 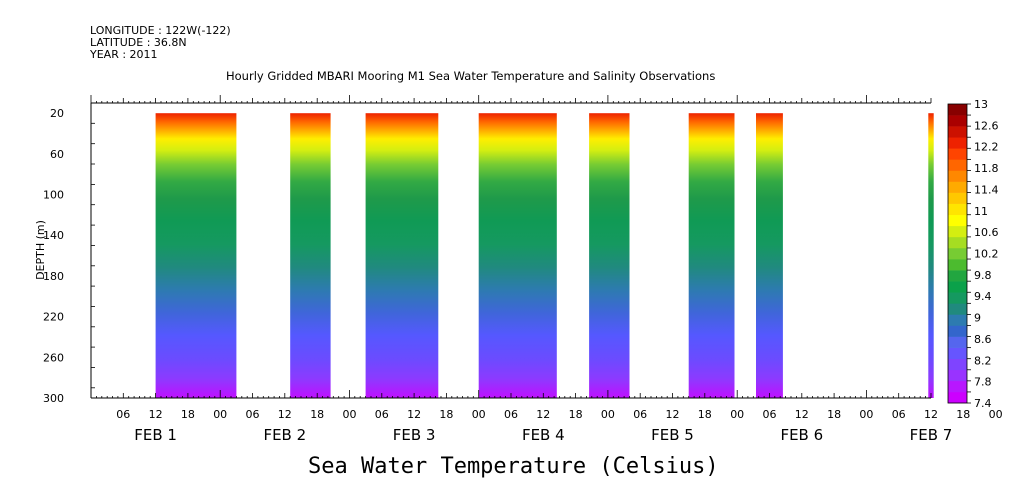 What do you see at coordinates (981, 211) in the screenshot?
I see `colorbar-label: 11` at bounding box center [981, 211].